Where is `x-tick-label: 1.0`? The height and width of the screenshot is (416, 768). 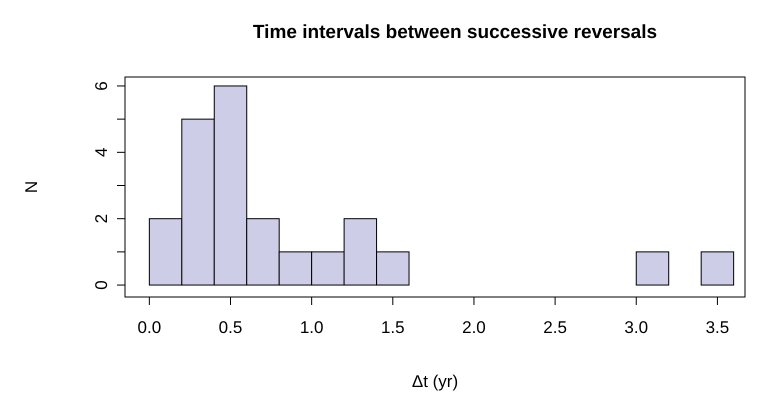
x-tick-label: 1.0 is located at coordinates (312, 327).